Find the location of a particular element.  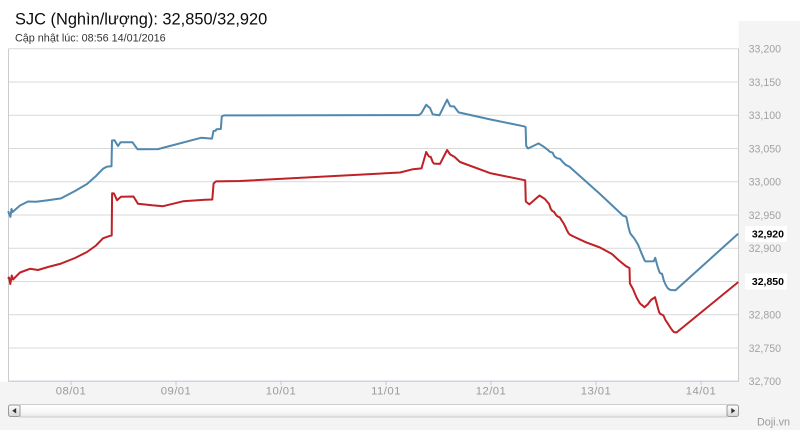

svg-text: 10/01 is located at coordinates (281, 392).